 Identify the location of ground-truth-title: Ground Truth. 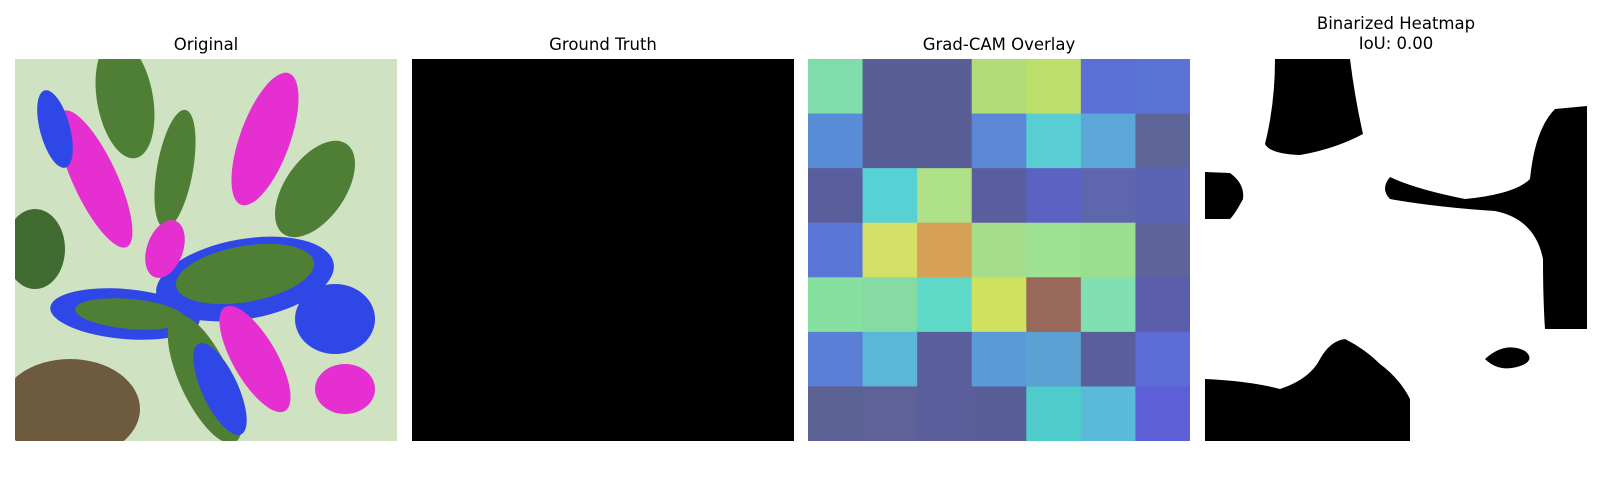
(603, 44).